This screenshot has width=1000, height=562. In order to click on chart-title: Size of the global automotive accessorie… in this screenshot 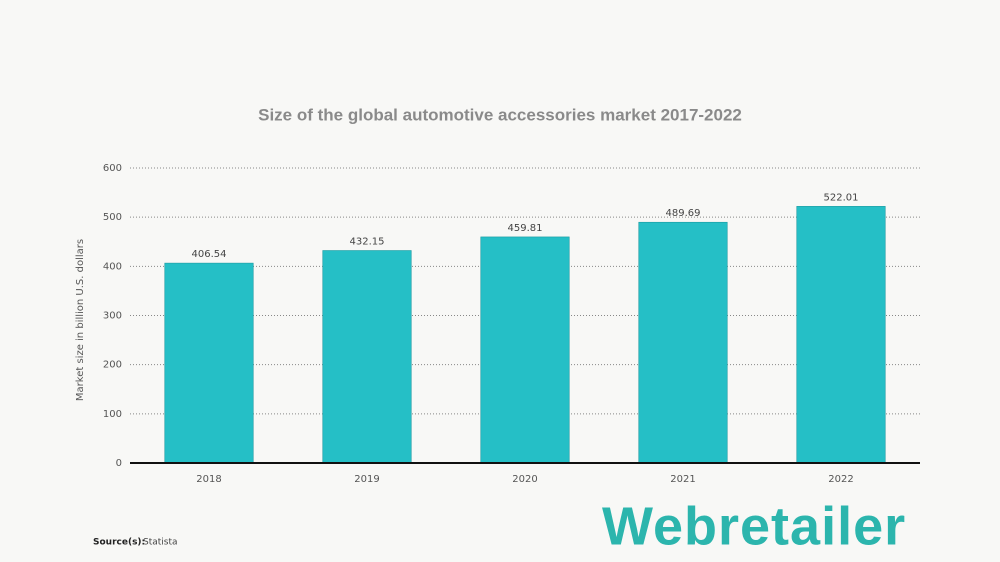, I will do `click(500, 114)`.